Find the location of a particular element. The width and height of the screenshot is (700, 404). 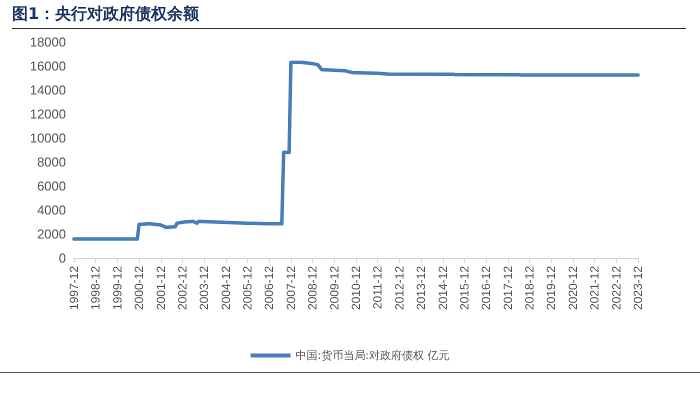

x-tick-label: 2006-12 is located at coordinates (269, 288).